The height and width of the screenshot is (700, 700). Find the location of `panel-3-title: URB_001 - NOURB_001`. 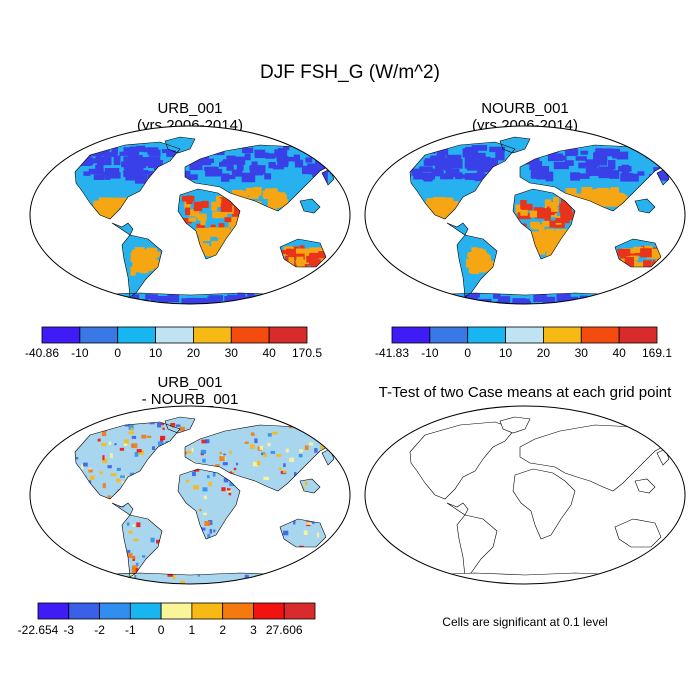

panel-3-title: URB_001 - NOURB_001 is located at coordinates (190, 391).